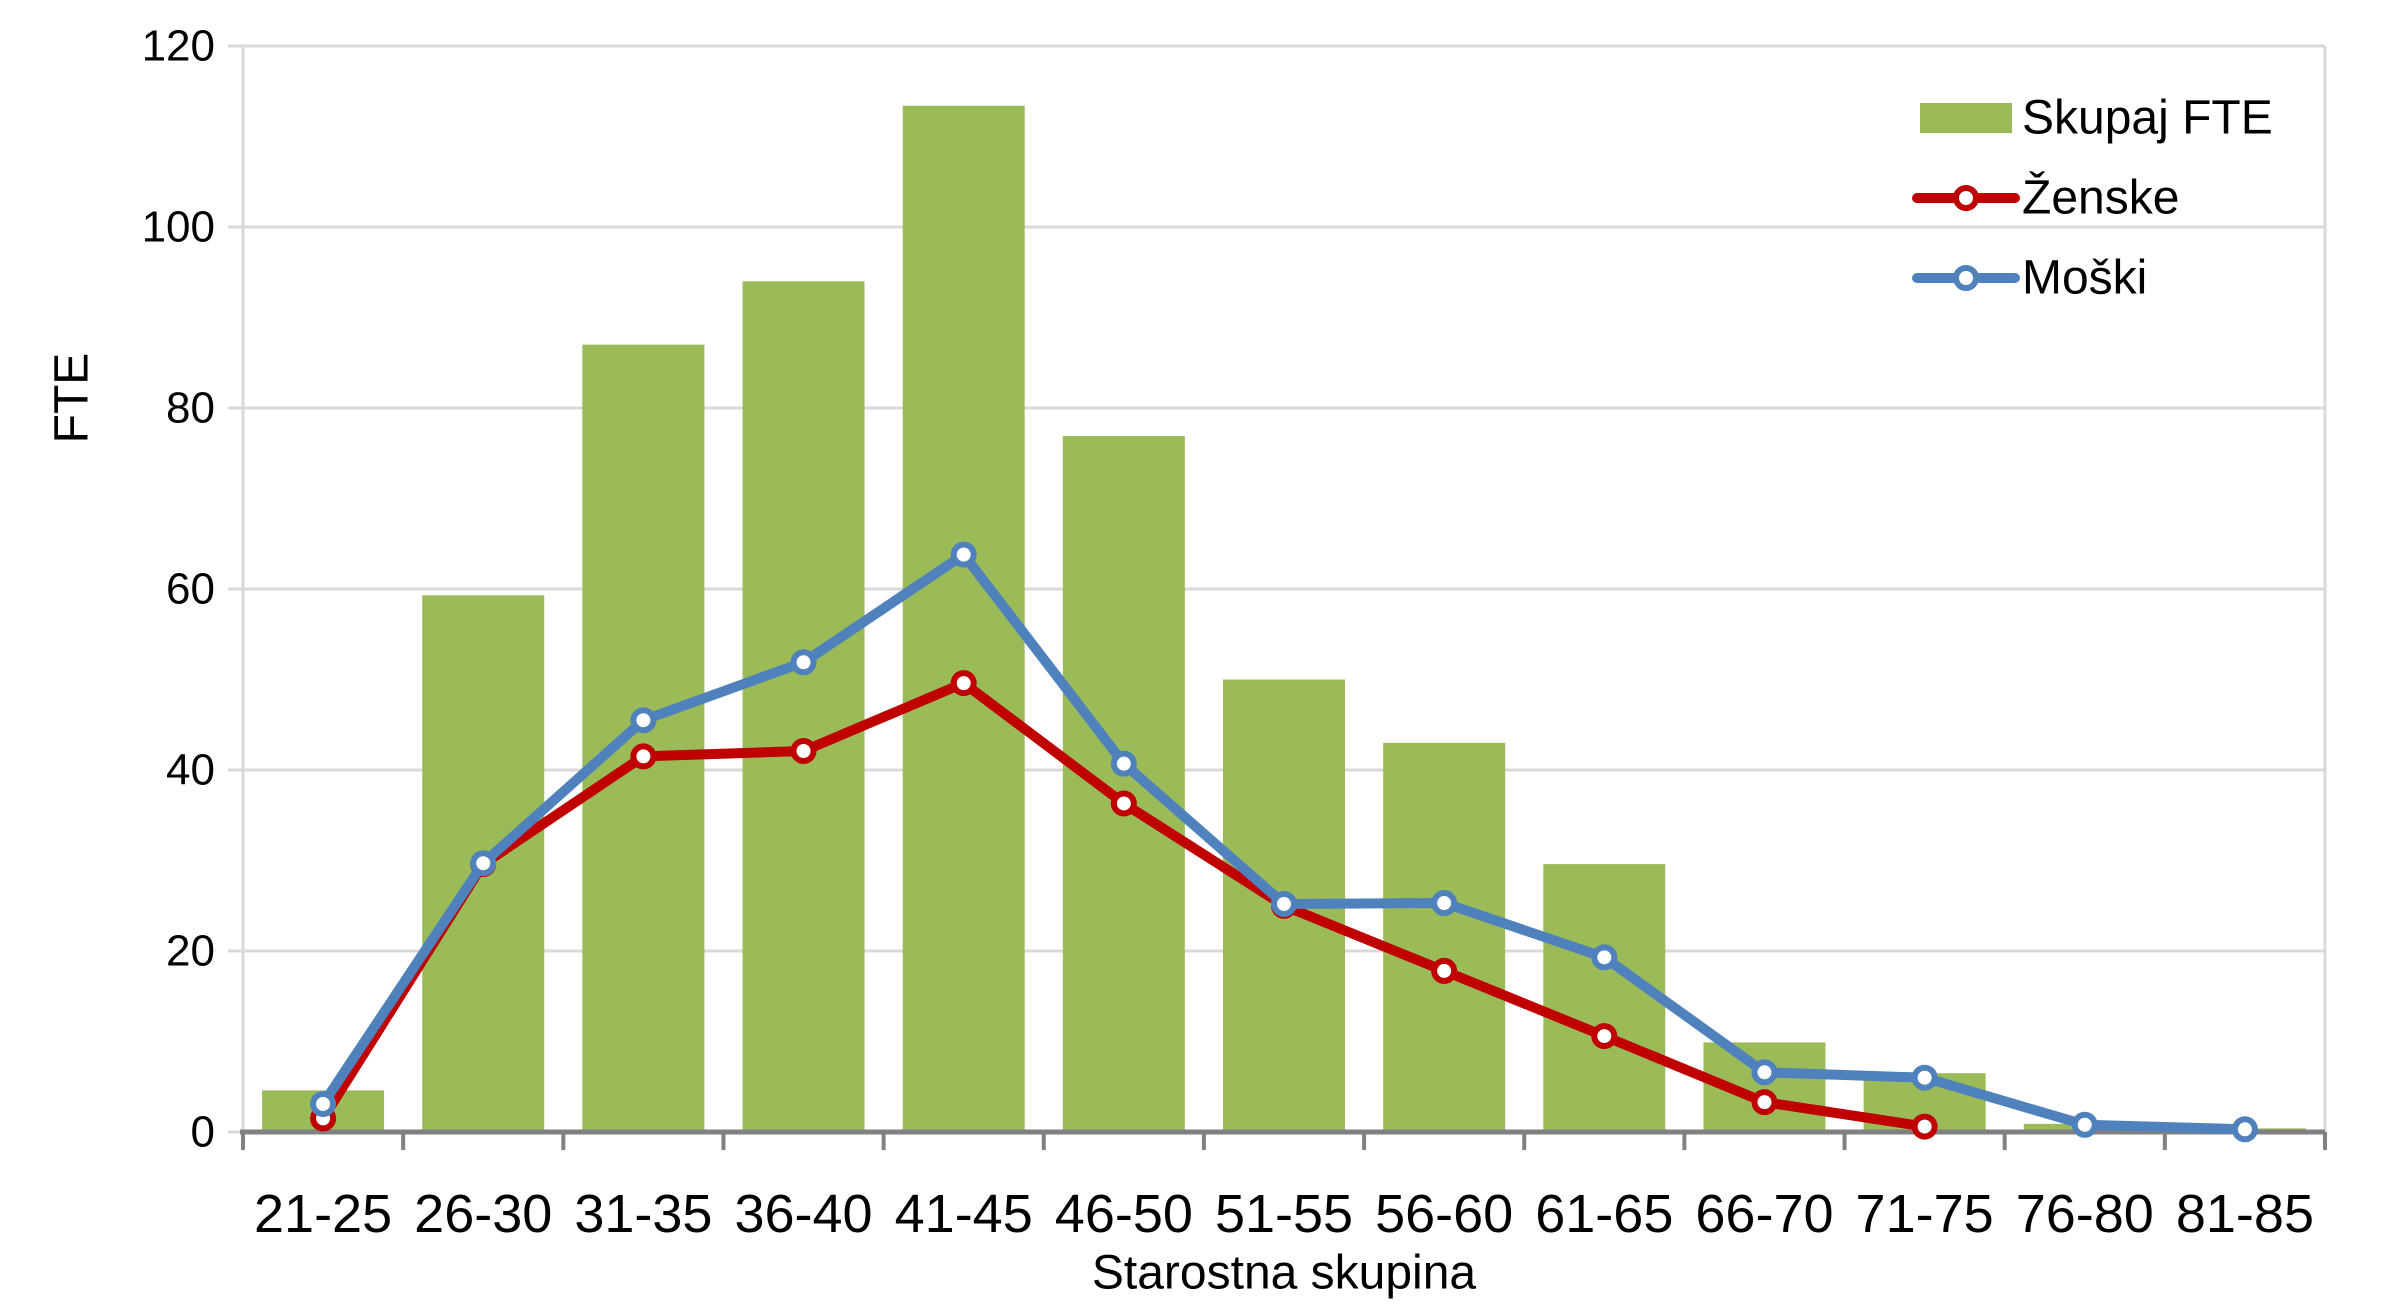  I want to click on legend-label: Ženske, so click(2100, 198).